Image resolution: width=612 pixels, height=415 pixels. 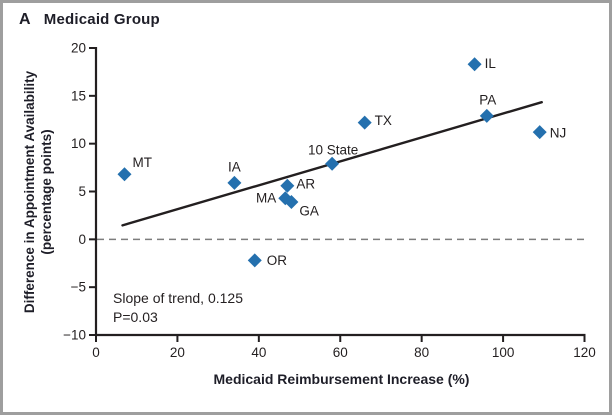 What do you see at coordinates (333, 149) in the screenshot?
I see `point-label-10-state: 10 State` at bounding box center [333, 149].